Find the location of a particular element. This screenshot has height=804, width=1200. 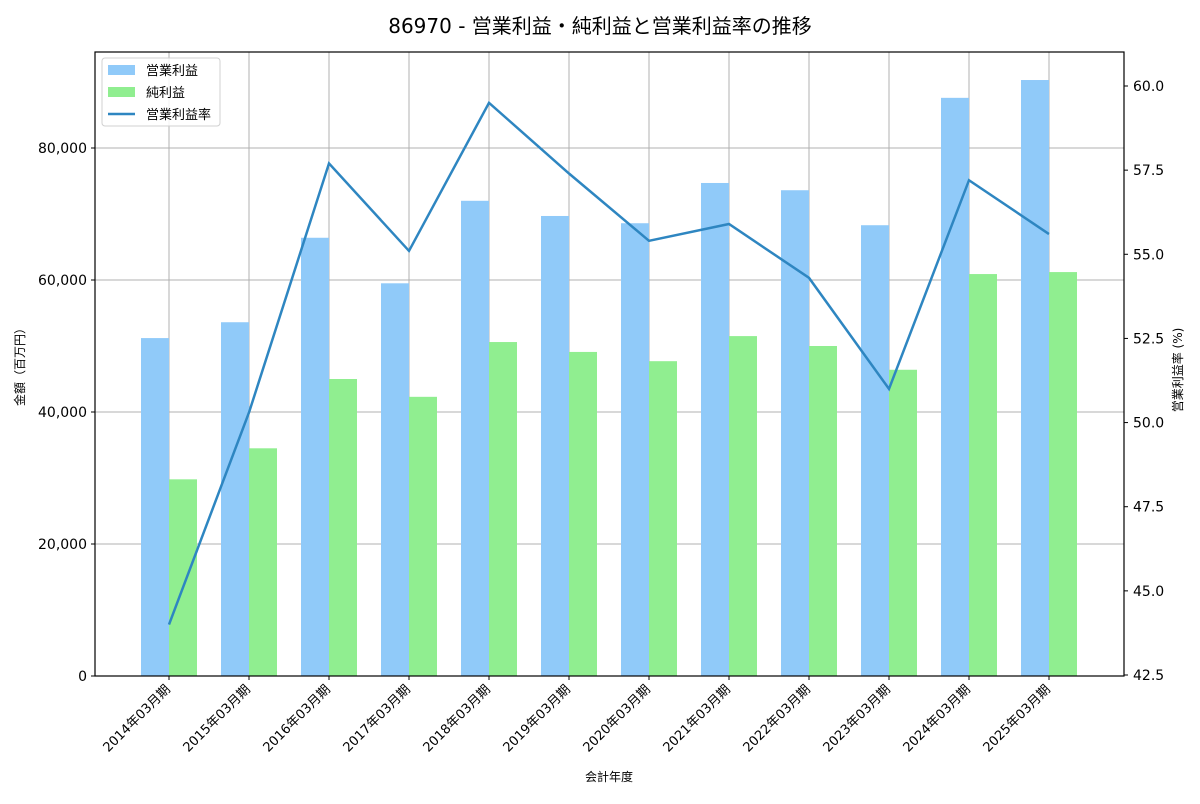

x-tick-label: 2025年03月期 is located at coordinates (1017, 718).